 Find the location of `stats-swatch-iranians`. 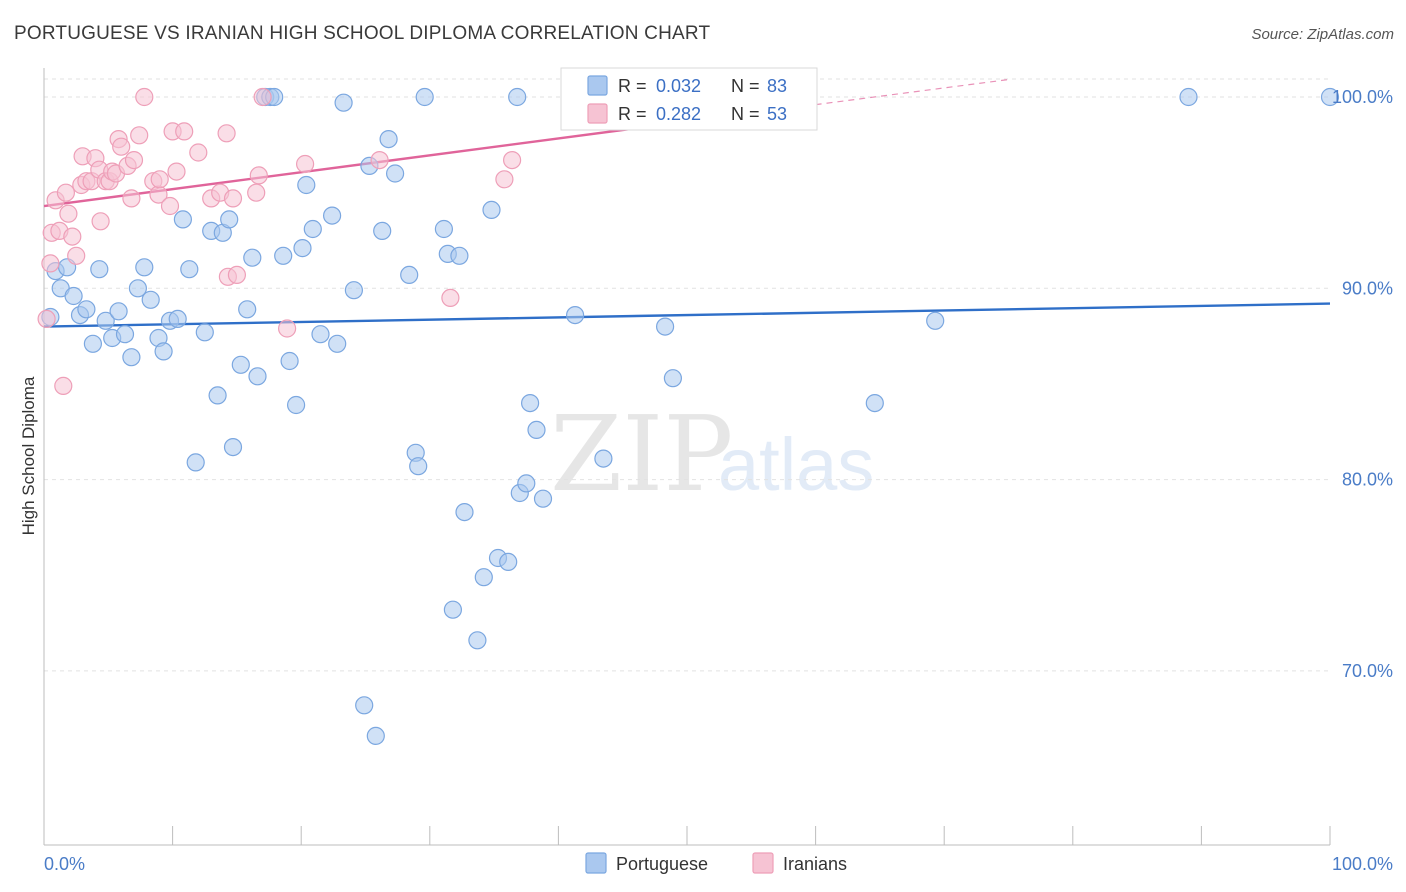

stats-swatch-iranians is located at coordinates (597, 113).